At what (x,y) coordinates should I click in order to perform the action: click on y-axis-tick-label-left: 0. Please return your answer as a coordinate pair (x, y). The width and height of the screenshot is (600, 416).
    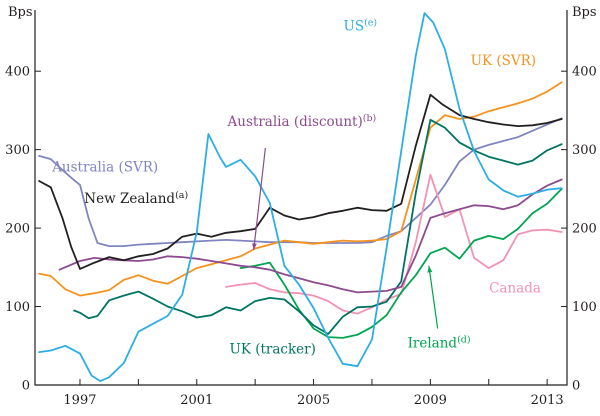
    Looking at the image, I should click on (26, 386).